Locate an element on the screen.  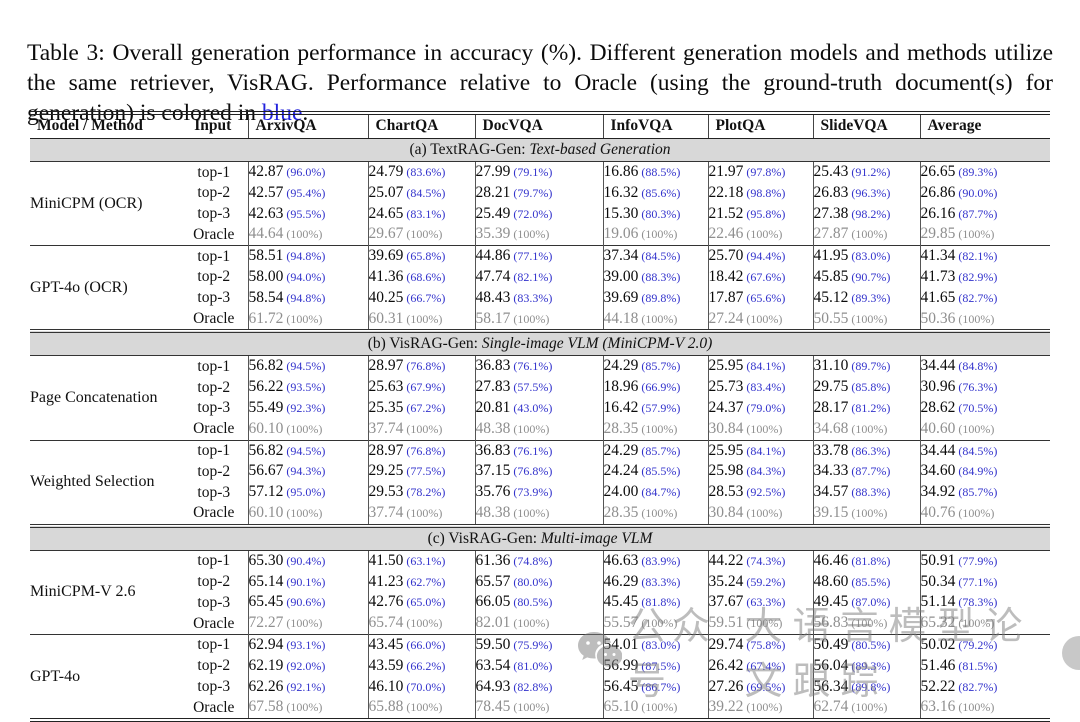
section-band-row: (c) VisRAG-Gen: Multi-image VLM is located at coordinates (540, 537).